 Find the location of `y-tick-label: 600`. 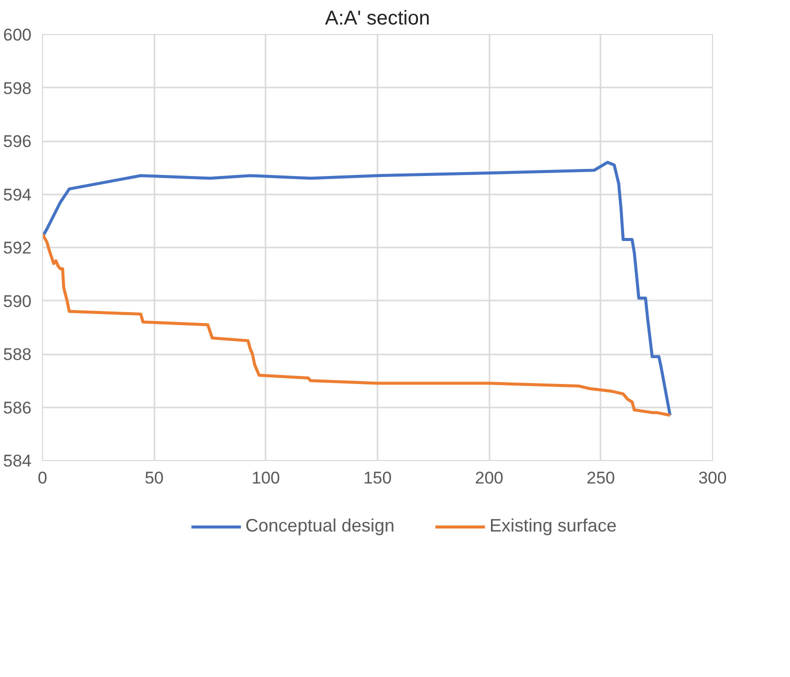

y-tick-label: 600 is located at coordinates (17, 35).